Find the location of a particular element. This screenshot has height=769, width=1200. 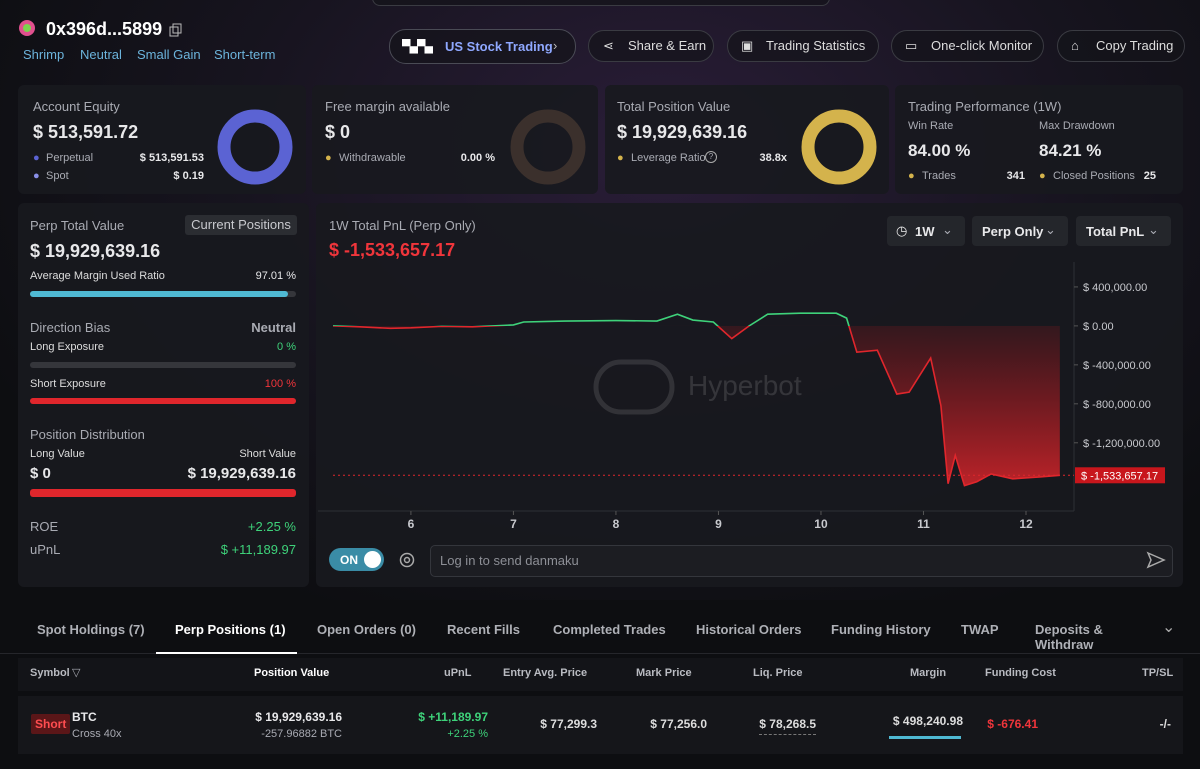

donut is located at coordinates (548, 147).